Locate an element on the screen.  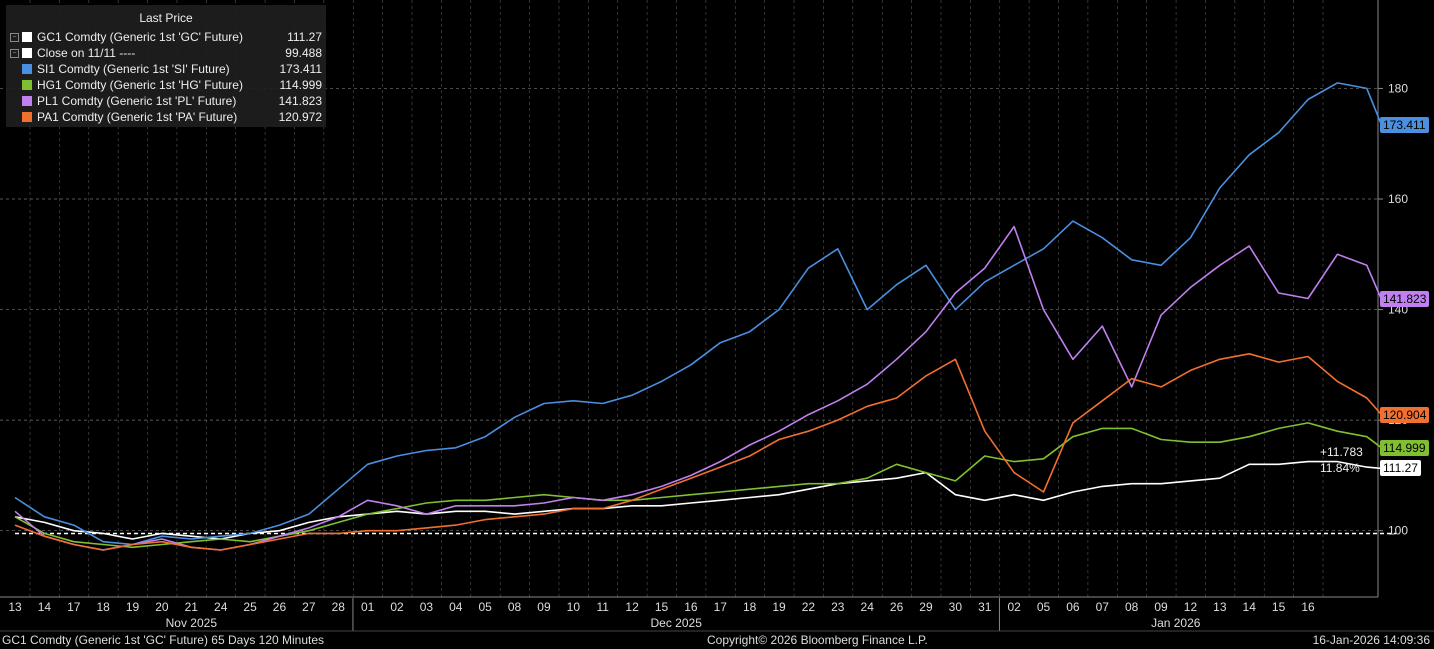
value-tag: 173.411 is located at coordinates (1404, 124).